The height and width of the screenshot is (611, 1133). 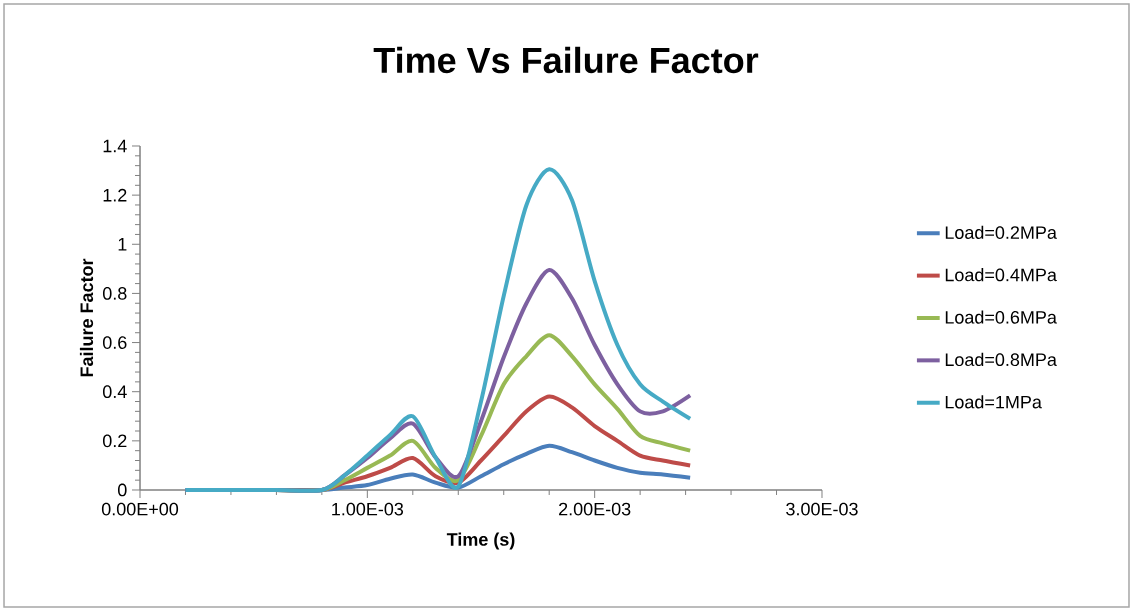 I want to click on legend-label: Load=0.6MPa, so click(x=1001, y=317).